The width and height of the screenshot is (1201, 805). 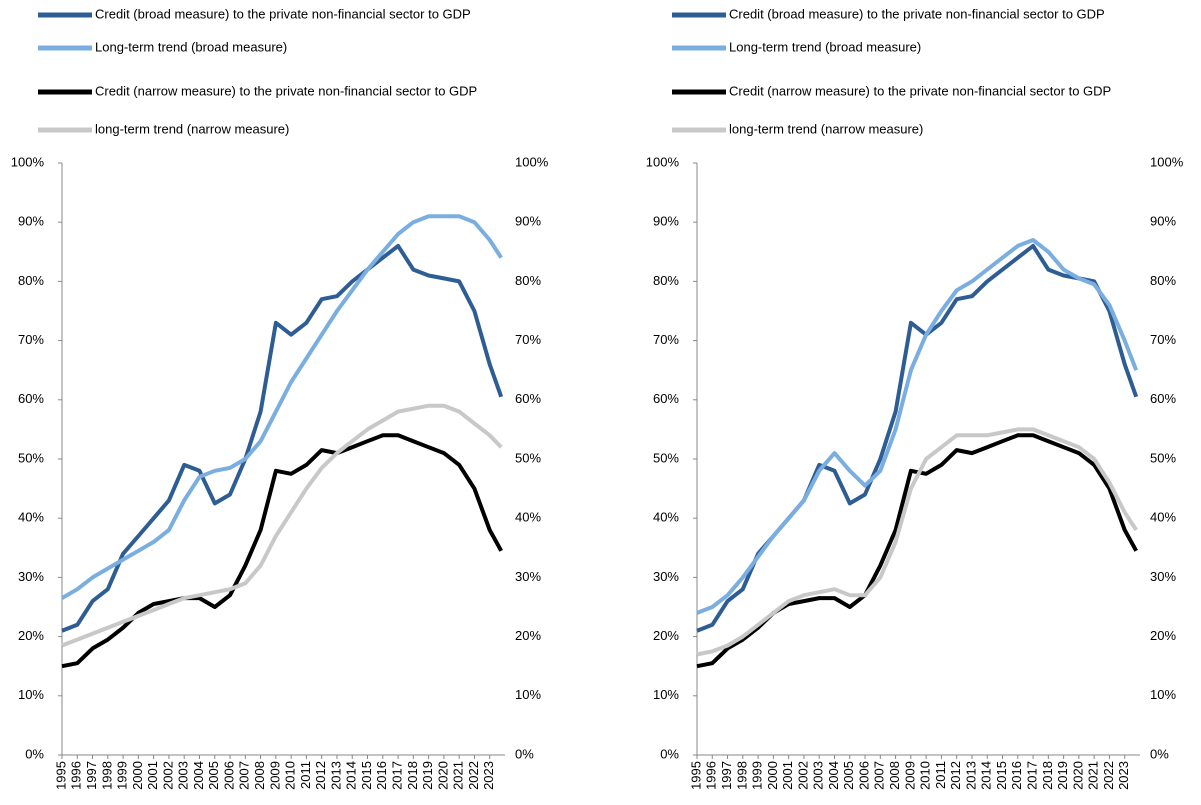 What do you see at coordinates (970, 775) in the screenshot?
I see `x-tick-label: 2013` at bounding box center [970, 775].